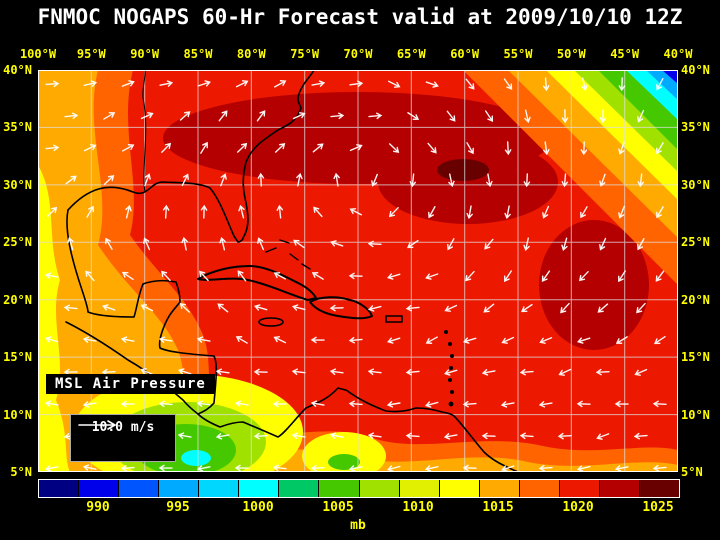 This screenshot has width=720, height=540. I want to click on pressure-band-dark-red, so click(468, 182).